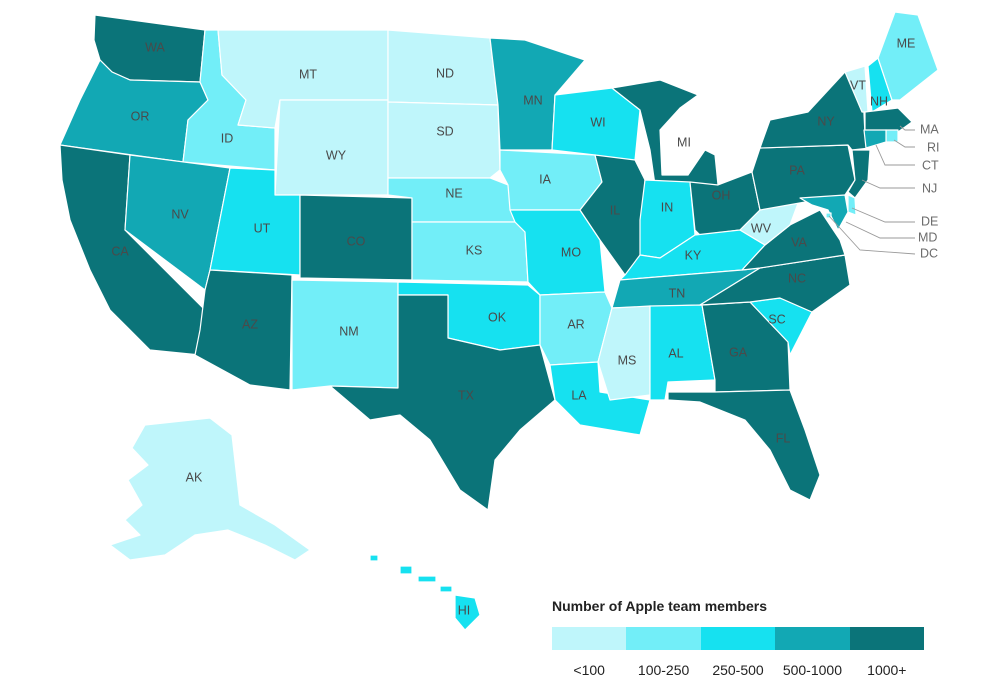 Image resolution: width=990 pixels, height=688 pixels. I want to click on label-LA: LA, so click(579, 395).